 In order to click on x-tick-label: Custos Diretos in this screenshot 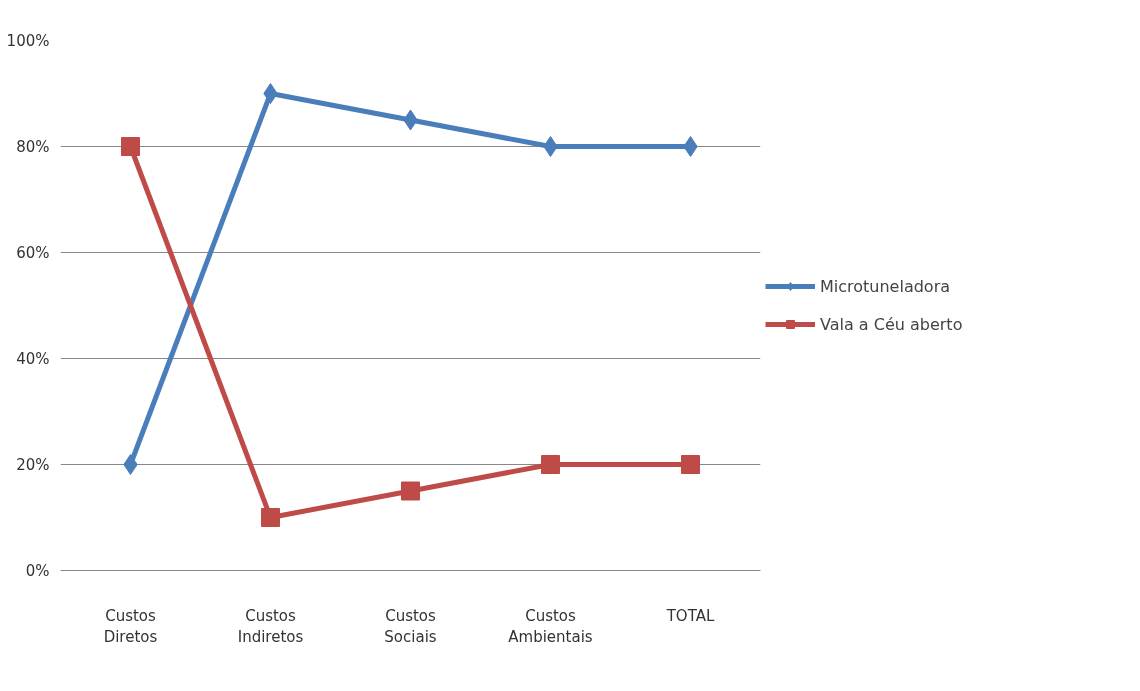, I will do `click(130, 626)`.